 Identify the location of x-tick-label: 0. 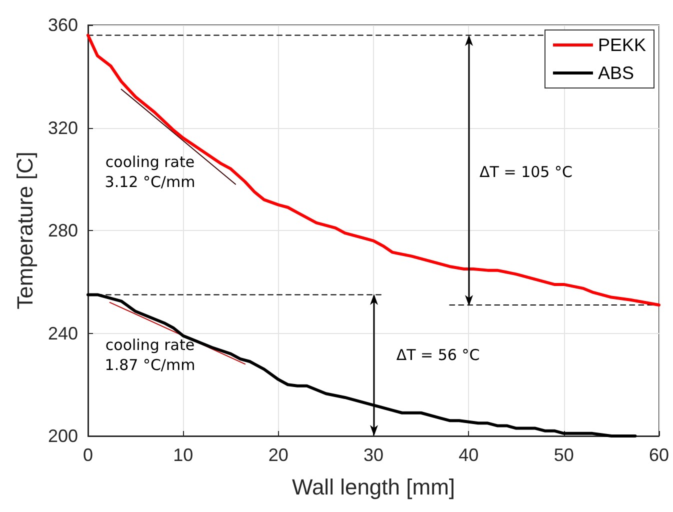
(88, 455).